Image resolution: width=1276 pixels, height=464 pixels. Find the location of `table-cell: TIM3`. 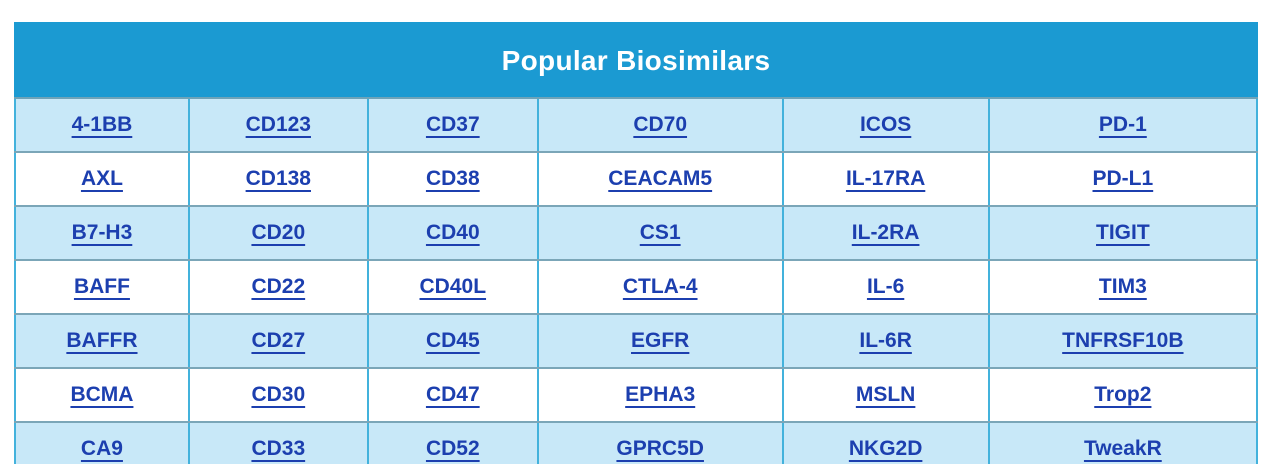

table-cell: TIM3 is located at coordinates (1123, 287).